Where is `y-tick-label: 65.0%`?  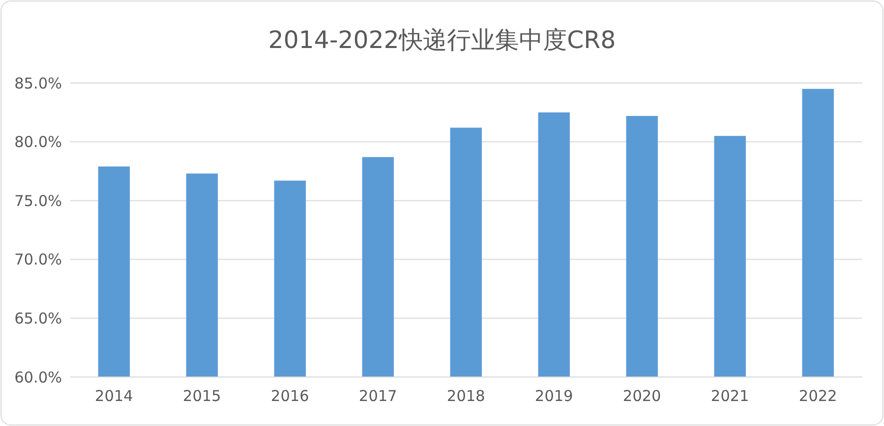
y-tick-label: 65.0% is located at coordinates (38, 318).